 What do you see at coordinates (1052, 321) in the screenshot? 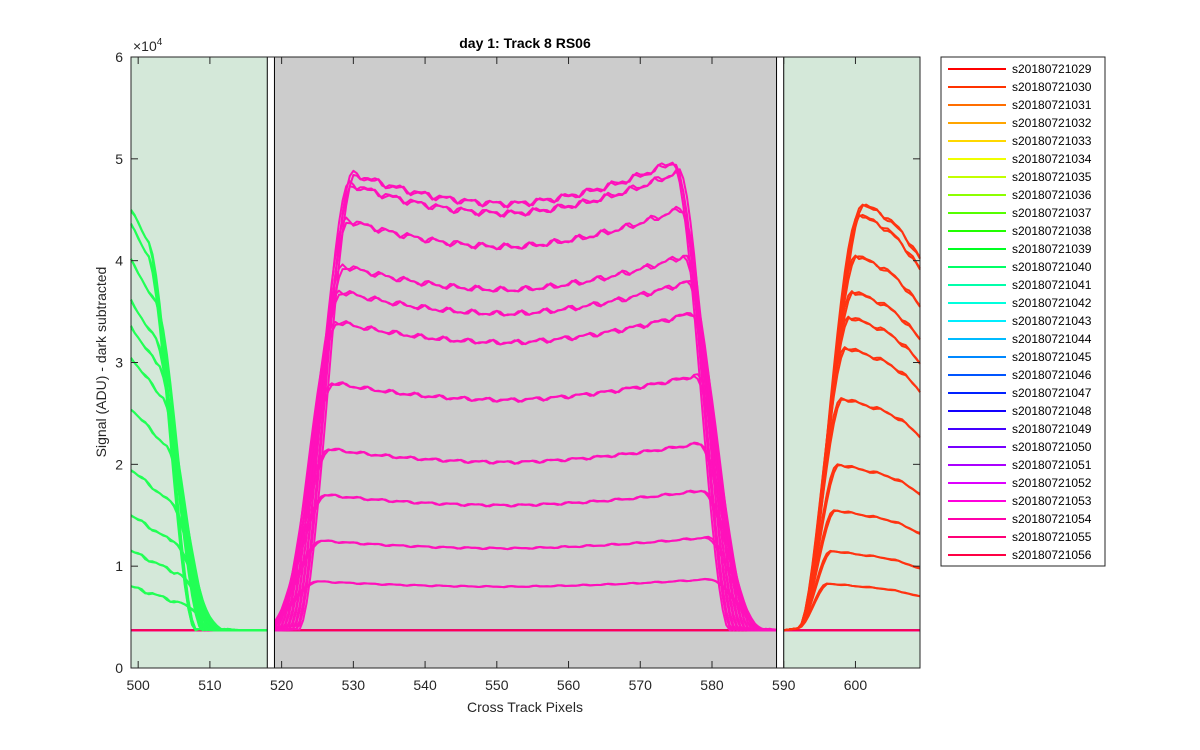
I see `legend-label: s20180721043` at bounding box center [1052, 321].